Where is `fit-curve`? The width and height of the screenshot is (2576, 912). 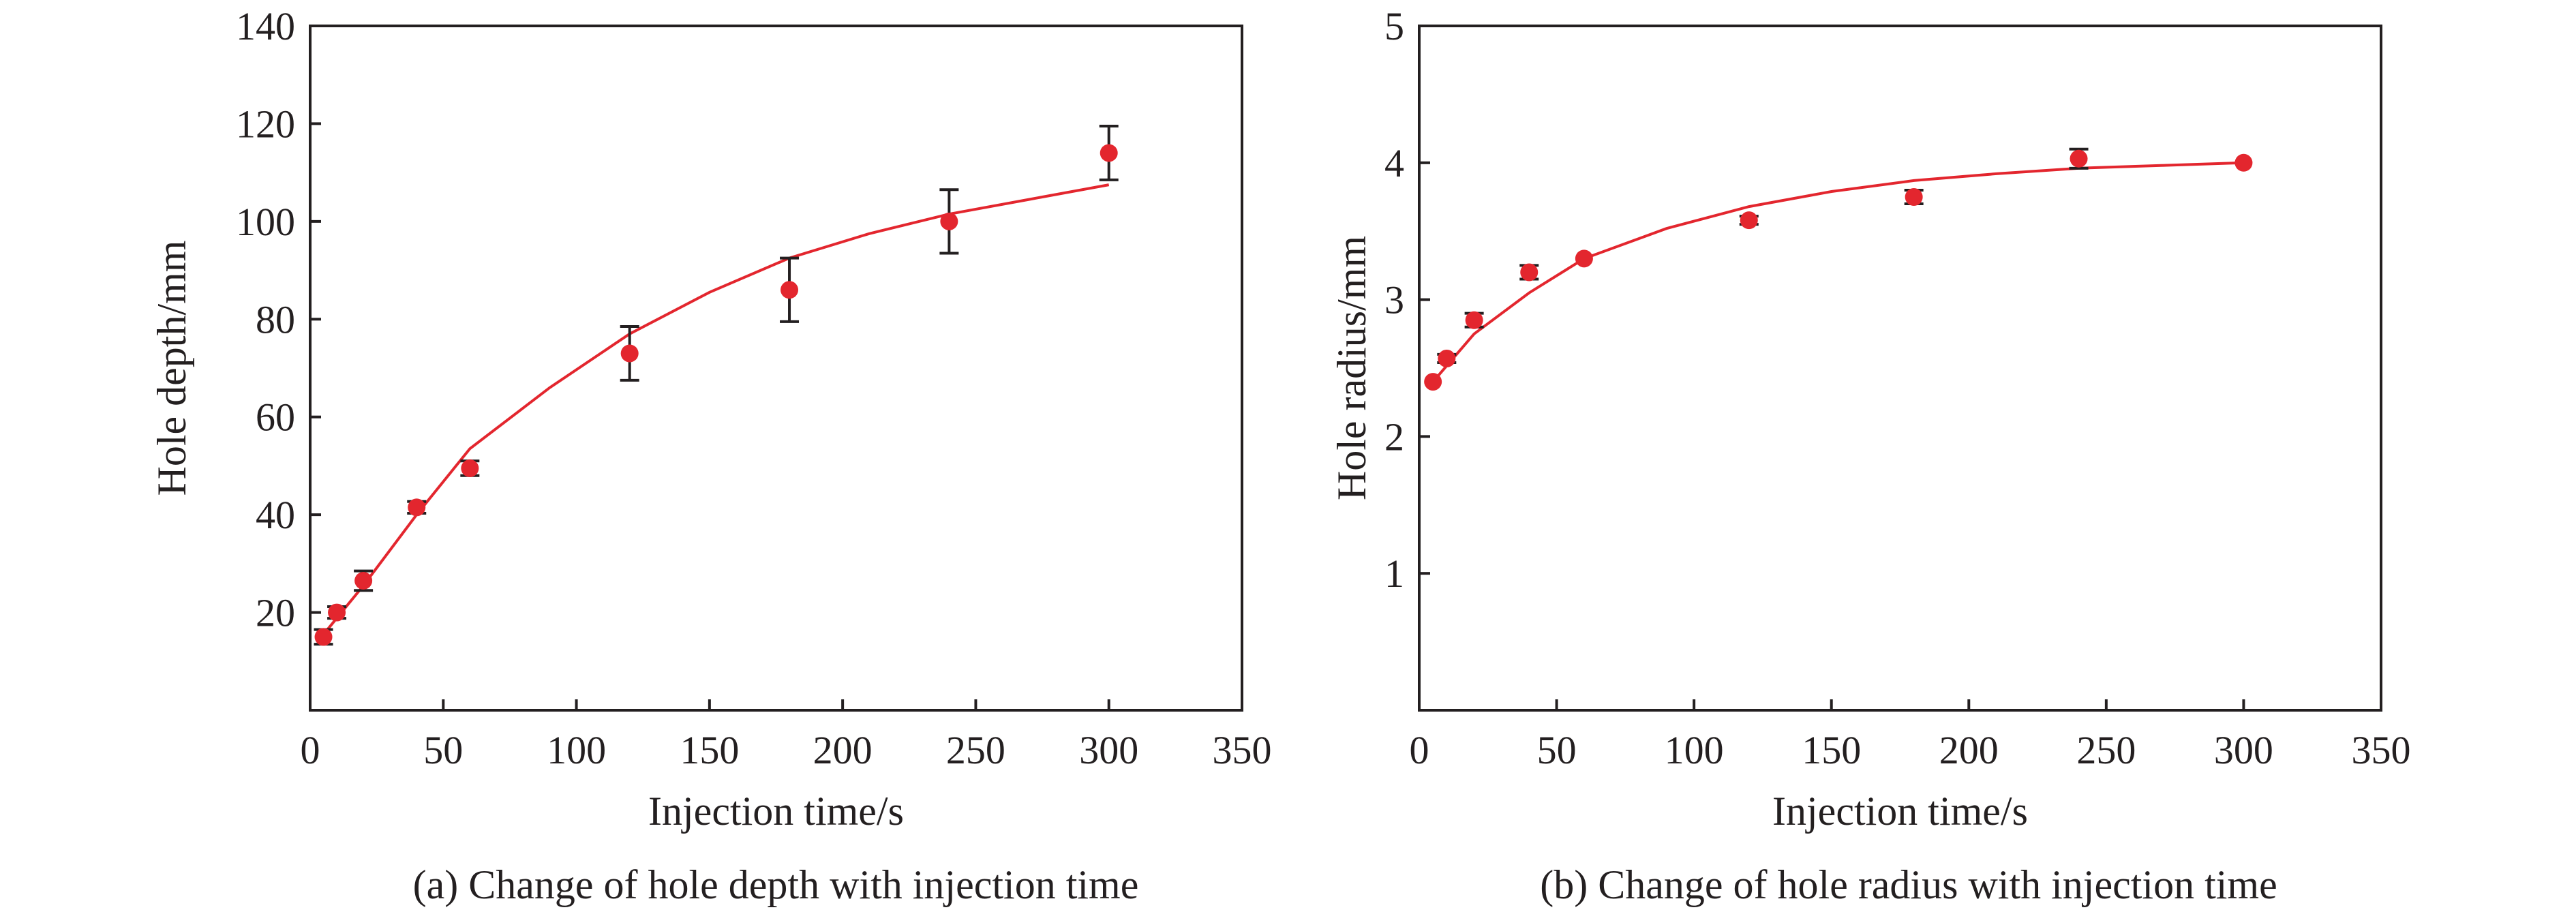 fit-curve is located at coordinates (1837, 272).